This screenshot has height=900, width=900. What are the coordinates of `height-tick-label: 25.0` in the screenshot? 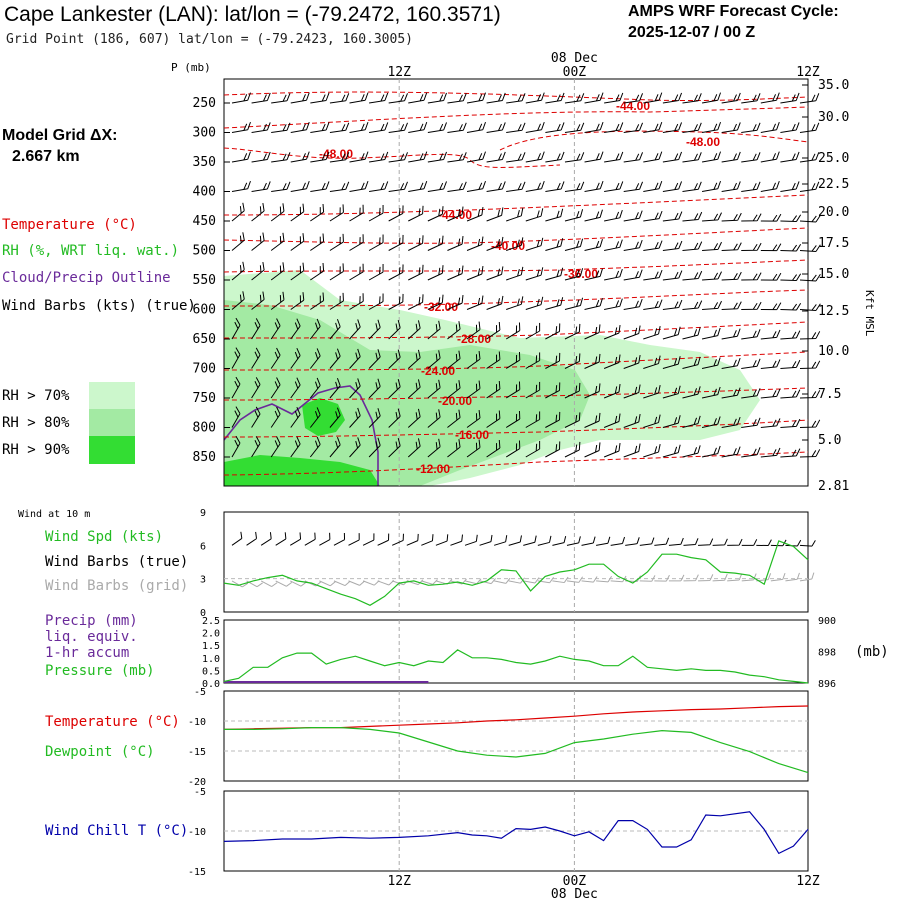 It's located at (833, 158).